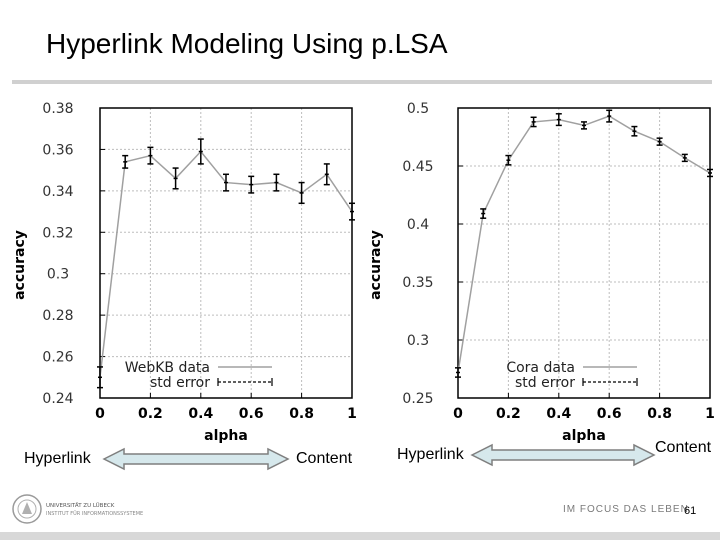 The width and height of the screenshot is (720, 540). What do you see at coordinates (417, 399) in the screenshot?
I see `y-tick-label: 0.25` at bounding box center [417, 399].